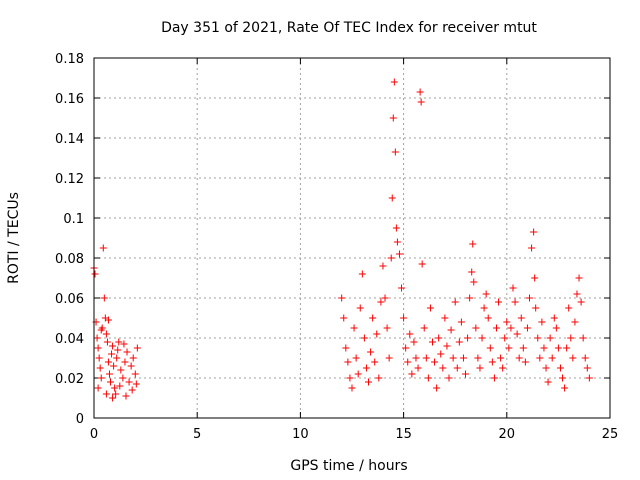 The height and width of the screenshot is (480, 640). I want to click on y-tick-label: 0.02, so click(69, 379).